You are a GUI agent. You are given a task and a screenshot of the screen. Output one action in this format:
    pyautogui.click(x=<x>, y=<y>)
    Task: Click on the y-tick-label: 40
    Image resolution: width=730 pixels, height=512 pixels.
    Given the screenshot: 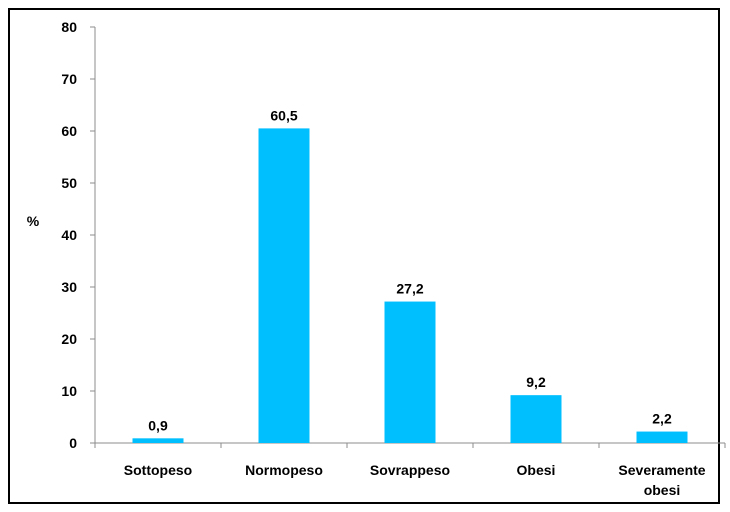 What is the action you would take?
    pyautogui.click(x=69, y=235)
    